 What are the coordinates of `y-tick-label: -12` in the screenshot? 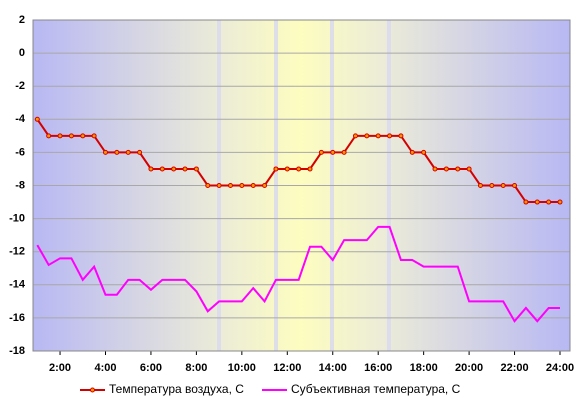 It's located at (17, 252).